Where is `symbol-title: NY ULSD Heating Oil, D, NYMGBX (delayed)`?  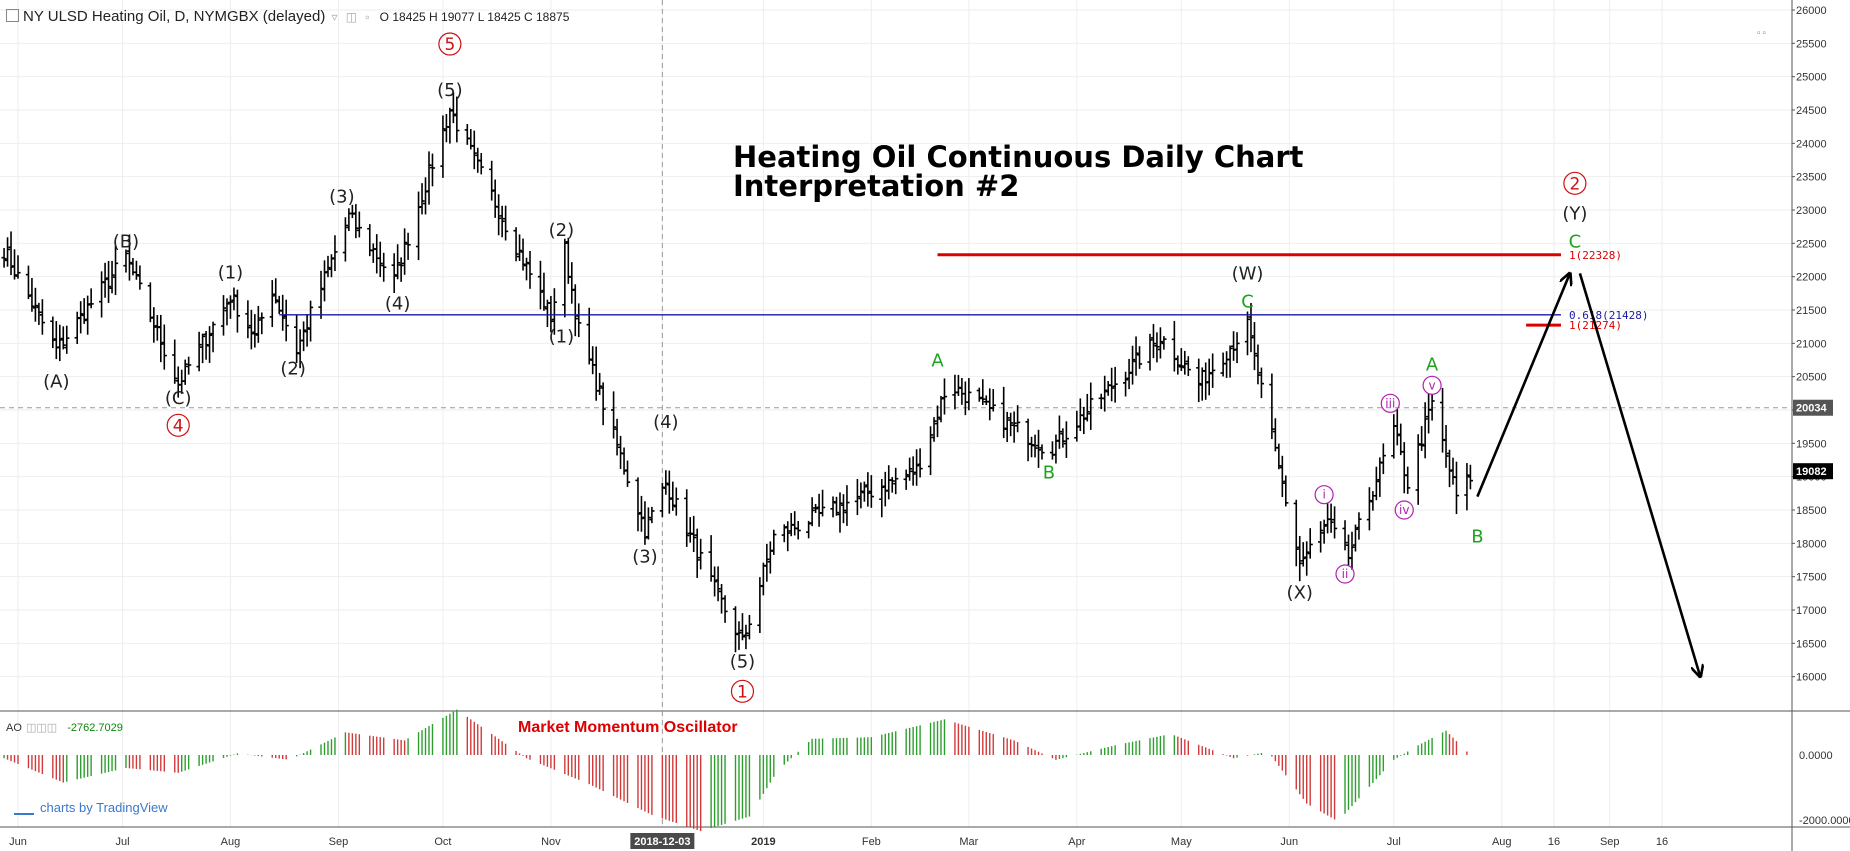 symbol-title: NY ULSD Heating Oil, D, NYMGBX (delayed) is located at coordinates (174, 16).